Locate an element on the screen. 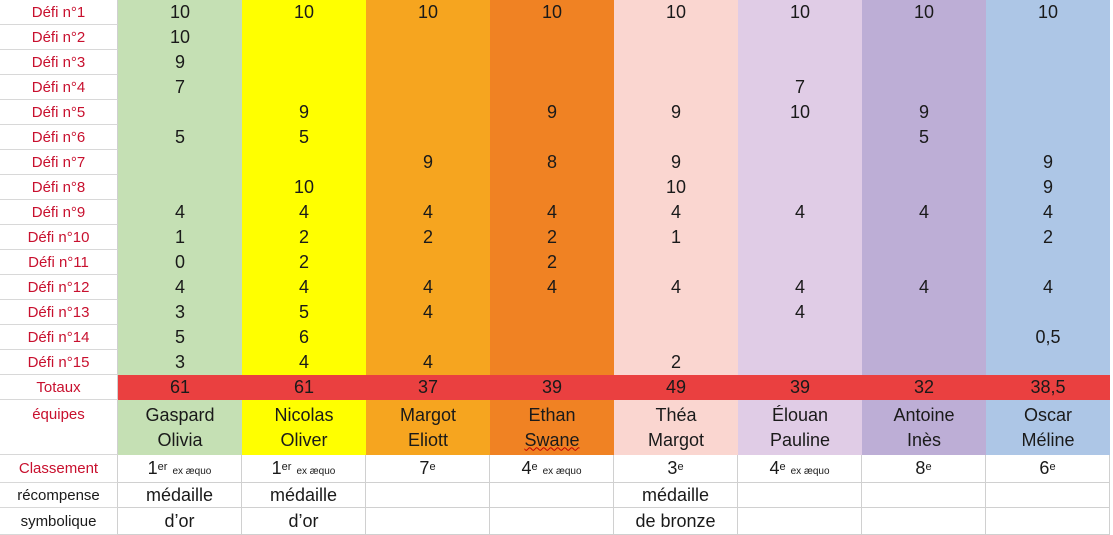 The width and height of the screenshot is (1113, 535). team-cell: Ethan Swane is located at coordinates (552, 427).